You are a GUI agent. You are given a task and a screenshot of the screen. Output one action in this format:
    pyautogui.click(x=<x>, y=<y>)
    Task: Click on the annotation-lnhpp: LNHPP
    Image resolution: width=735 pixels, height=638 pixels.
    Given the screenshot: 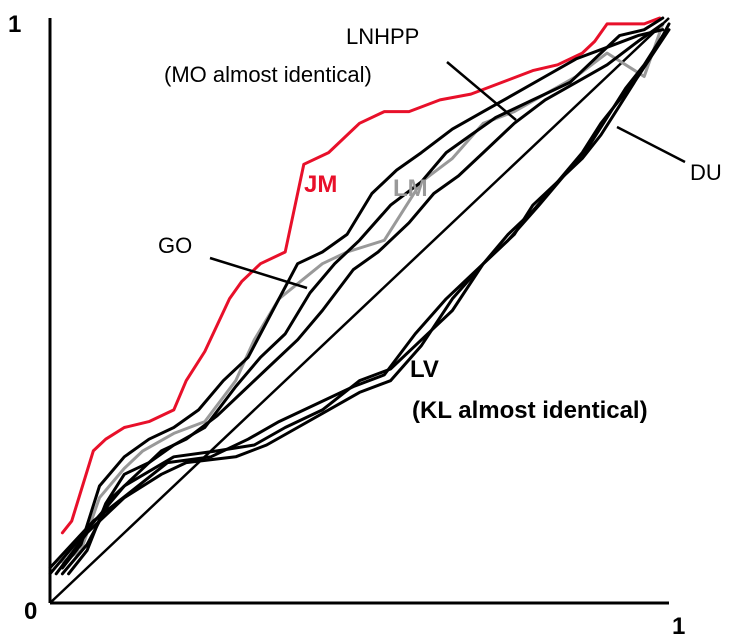 What is the action you would take?
    pyautogui.click(x=382, y=36)
    